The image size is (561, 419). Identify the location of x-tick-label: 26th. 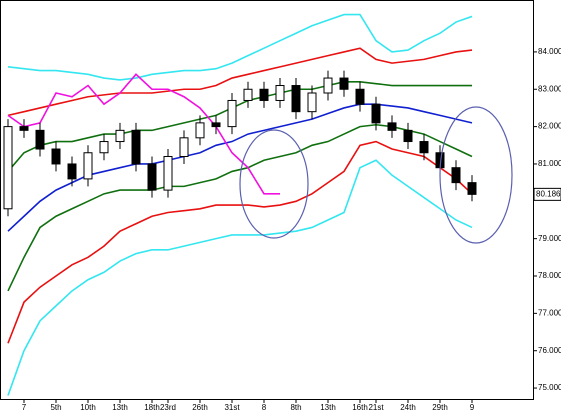
(200, 407).